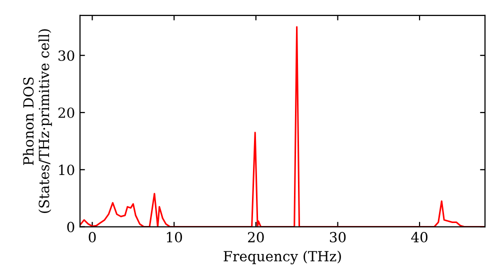 The height and width of the screenshot is (280, 500). What do you see at coordinates (66, 55) in the screenshot?
I see `y-tick-label: 30` at bounding box center [66, 55].